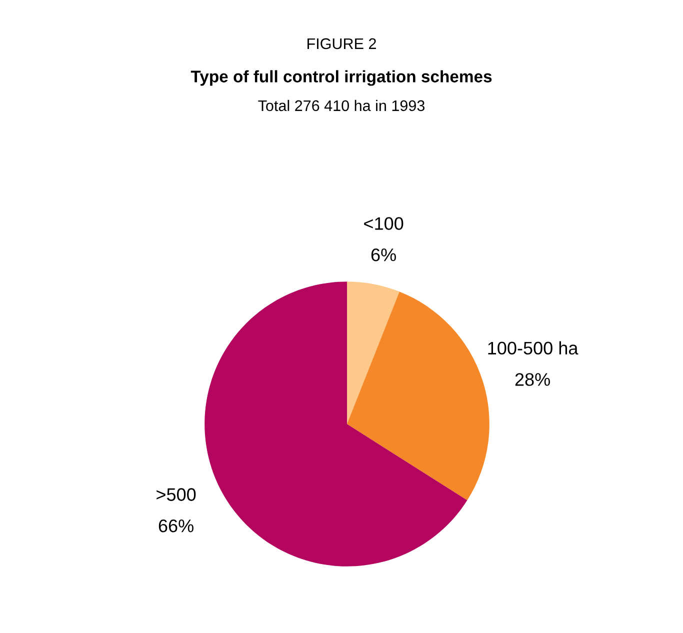 The image size is (683, 633). I want to click on chart-subtitle: Total 276 410 ha in 1993, so click(341, 106).